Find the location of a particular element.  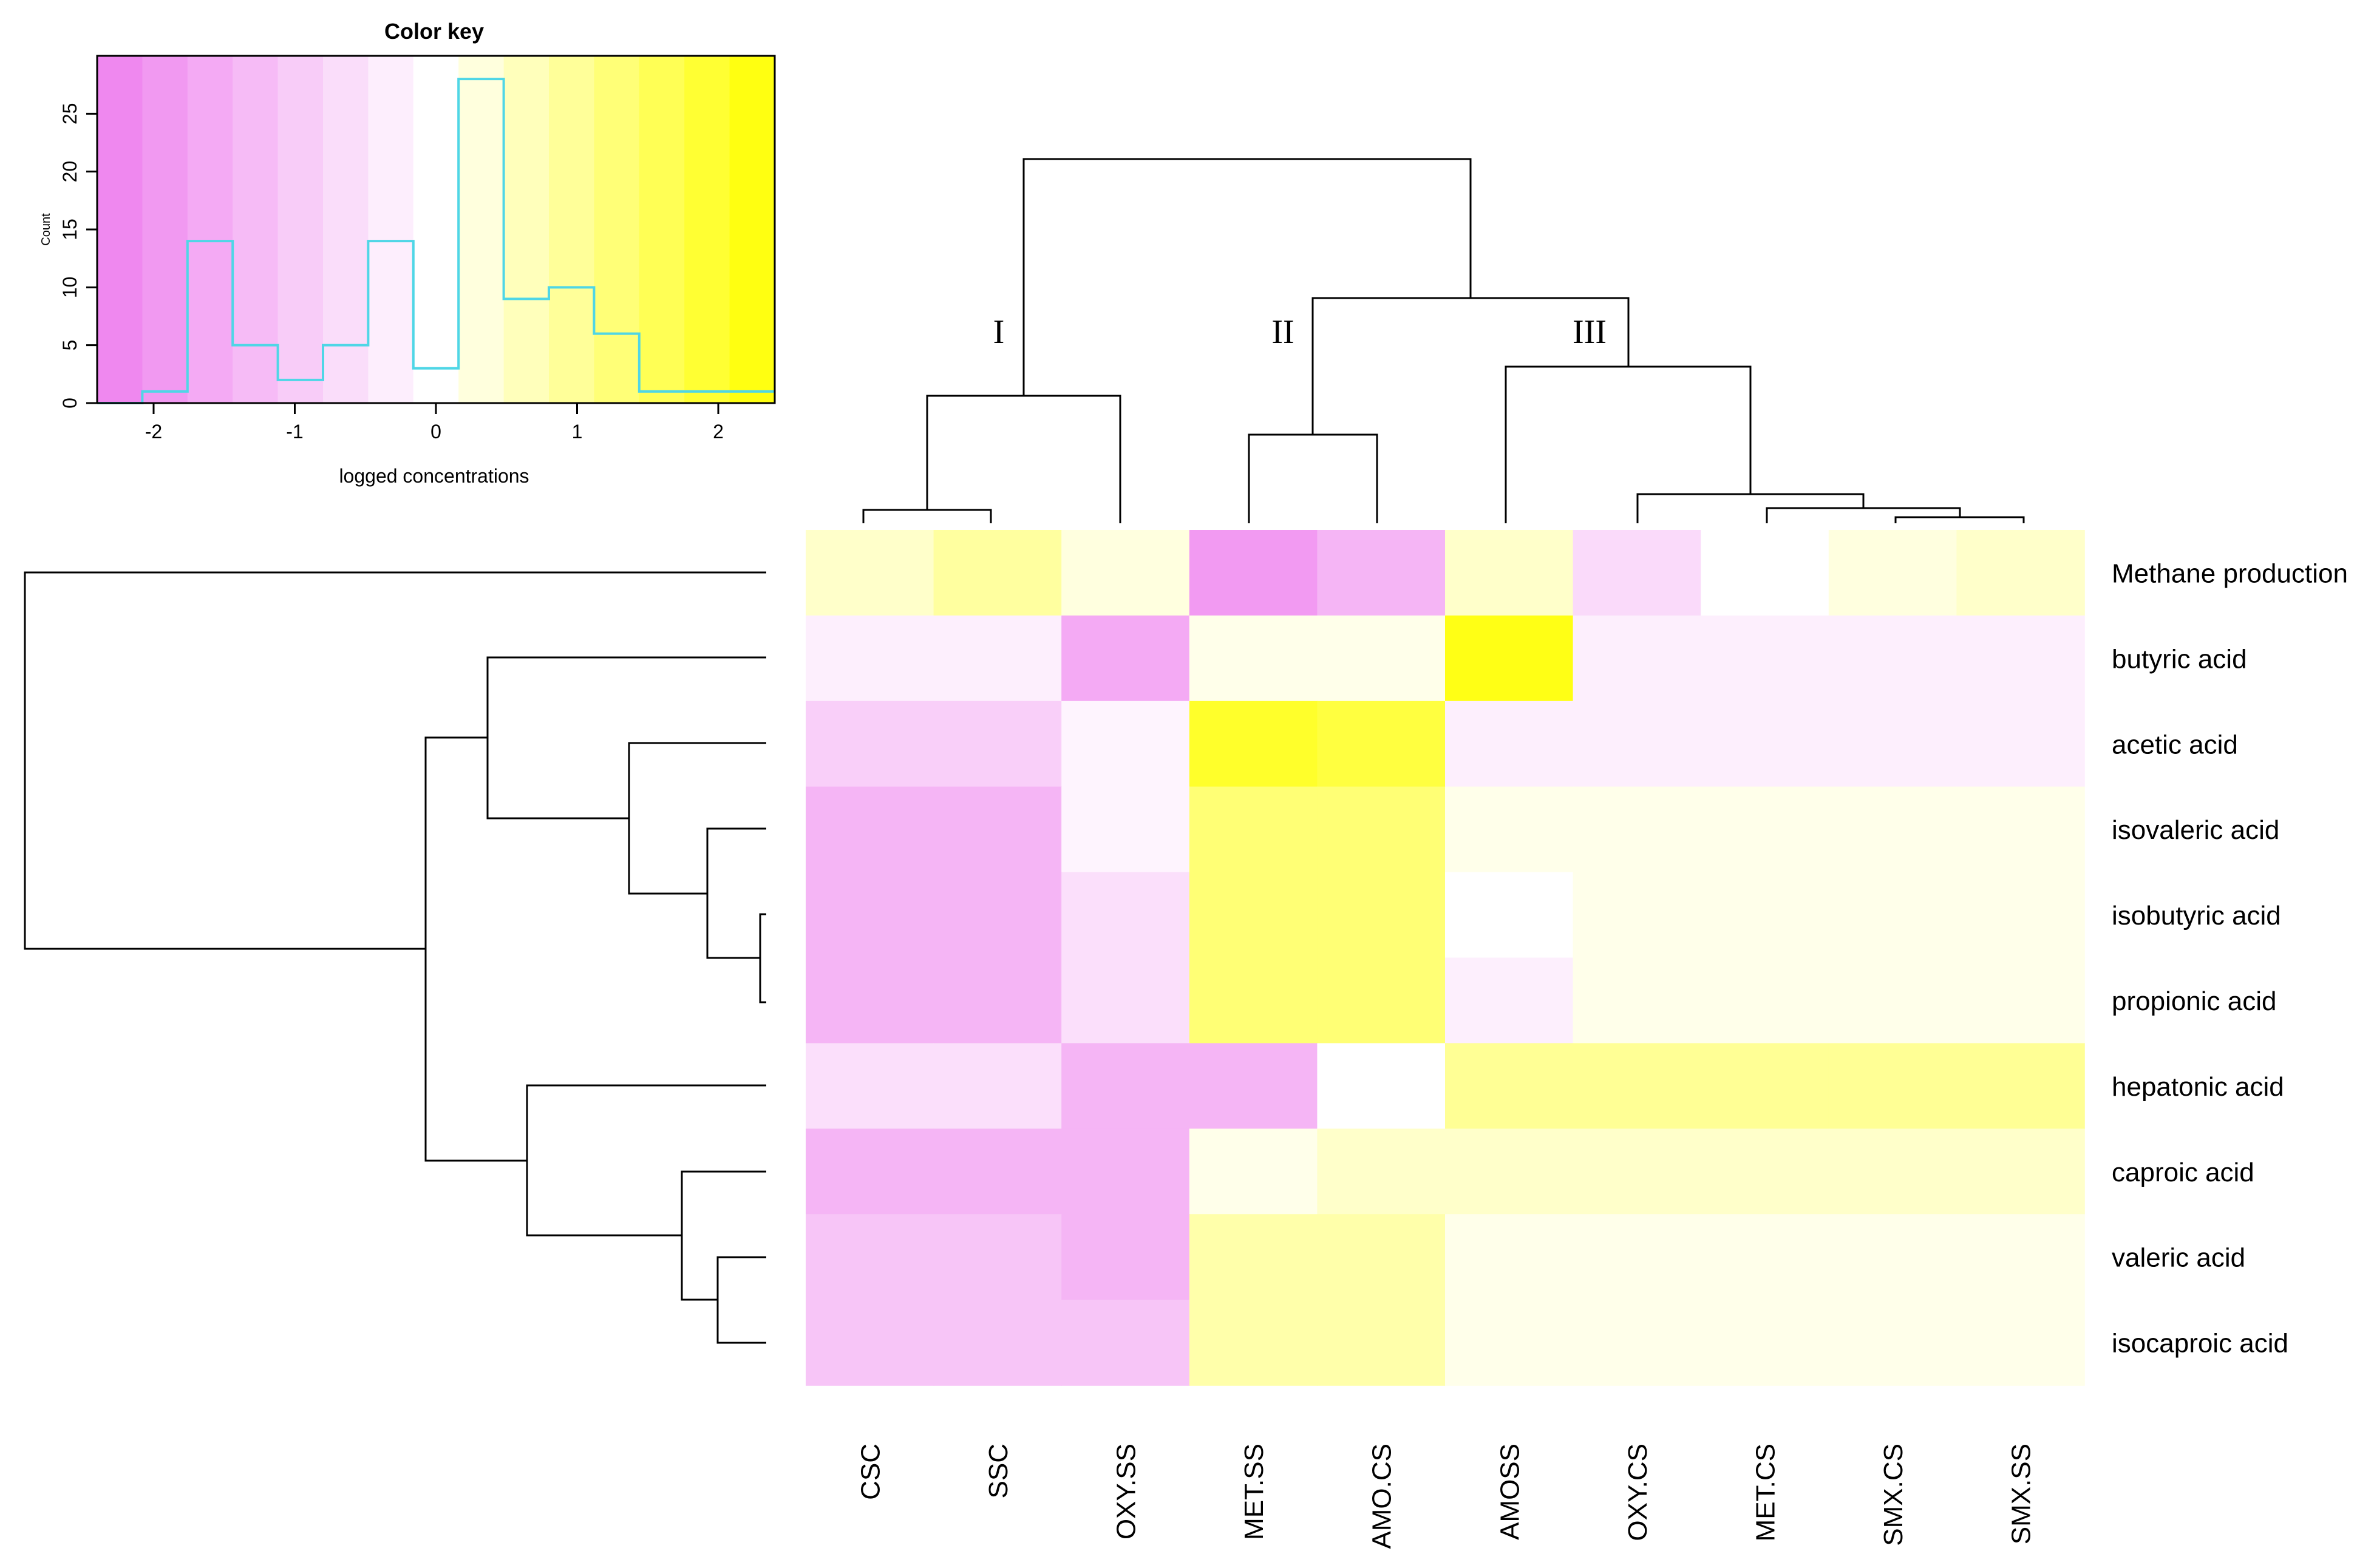

column-label: OXY.CS is located at coordinates (1638, 1492).